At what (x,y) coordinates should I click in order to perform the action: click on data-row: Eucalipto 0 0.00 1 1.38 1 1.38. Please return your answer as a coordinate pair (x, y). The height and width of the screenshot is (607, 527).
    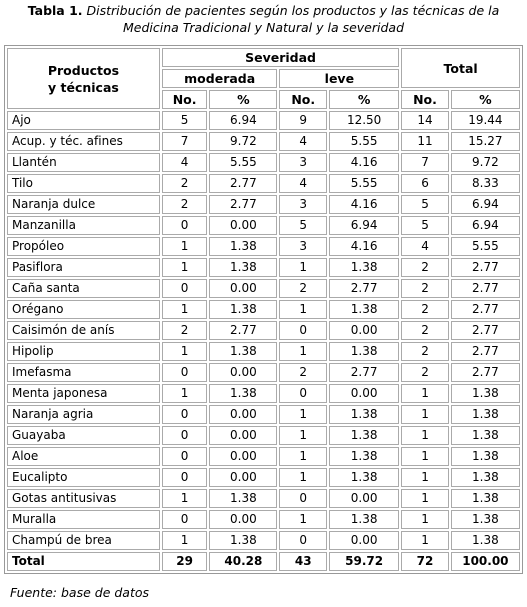
    Looking at the image, I should click on (263, 477).